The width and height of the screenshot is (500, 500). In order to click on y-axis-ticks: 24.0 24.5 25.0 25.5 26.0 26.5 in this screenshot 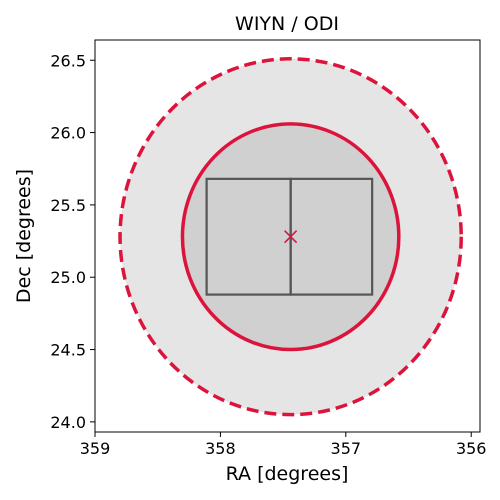, I will do `click(72, 241)`.